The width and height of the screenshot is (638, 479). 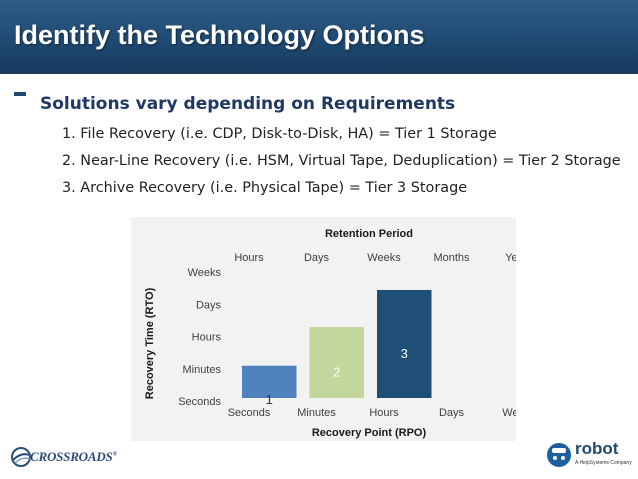 What do you see at coordinates (219, 35) in the screenshot?
I see `slide-title: Identify the Technology Options` at bounding box center [219, 35].